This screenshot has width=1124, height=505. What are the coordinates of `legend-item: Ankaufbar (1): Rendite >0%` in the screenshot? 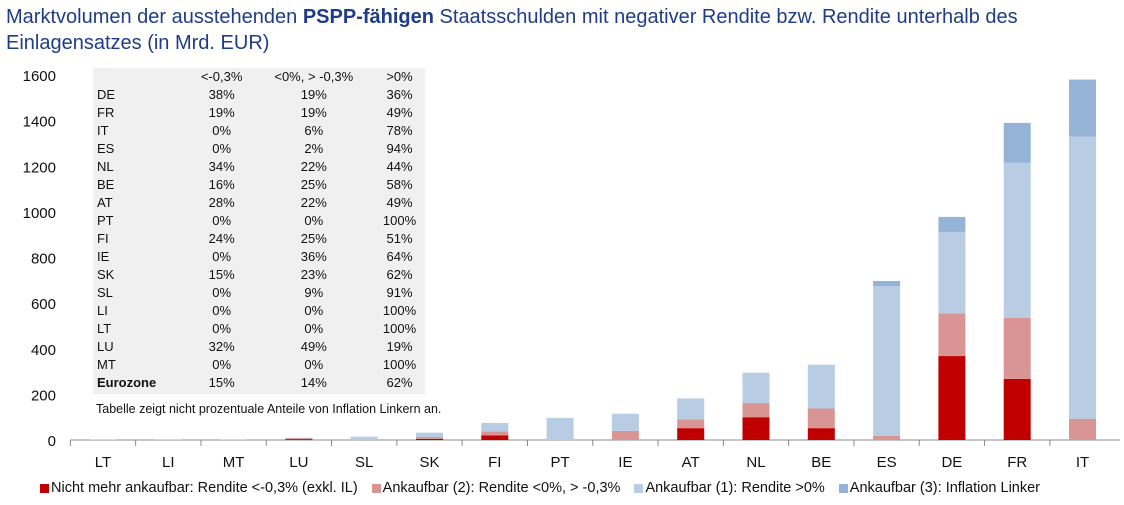 It's located at (729, 488).